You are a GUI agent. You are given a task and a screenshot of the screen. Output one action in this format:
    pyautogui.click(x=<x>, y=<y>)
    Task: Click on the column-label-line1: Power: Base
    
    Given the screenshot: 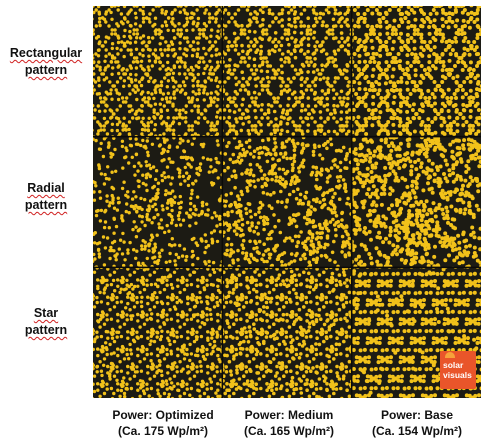 What is the action you would take?
    pyautogui.click(x=417, y=415)
    